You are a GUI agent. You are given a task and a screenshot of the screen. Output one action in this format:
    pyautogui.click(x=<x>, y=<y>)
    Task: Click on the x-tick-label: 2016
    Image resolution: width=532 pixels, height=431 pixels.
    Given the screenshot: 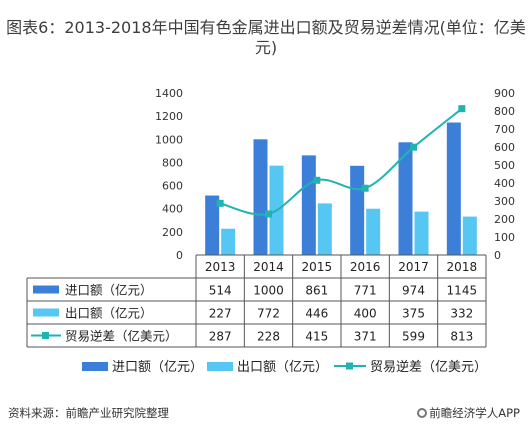 What is the action you would take?
    pyautogui.click(x=365, y=267)
    